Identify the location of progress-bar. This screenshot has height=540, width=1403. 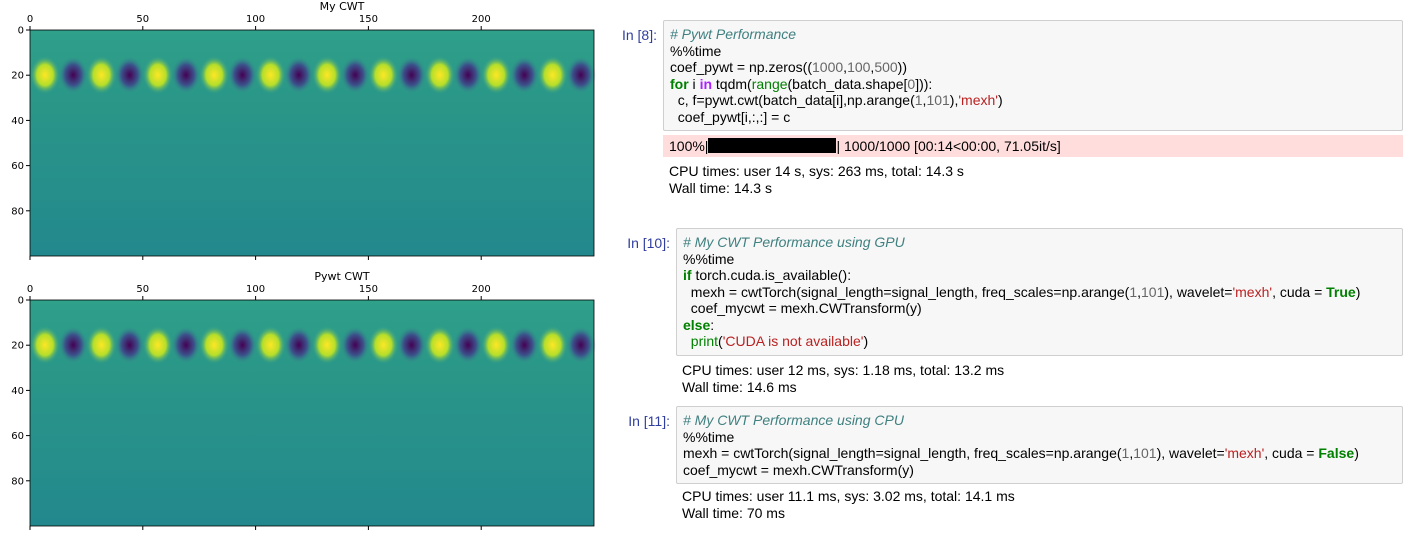
(772, 145).